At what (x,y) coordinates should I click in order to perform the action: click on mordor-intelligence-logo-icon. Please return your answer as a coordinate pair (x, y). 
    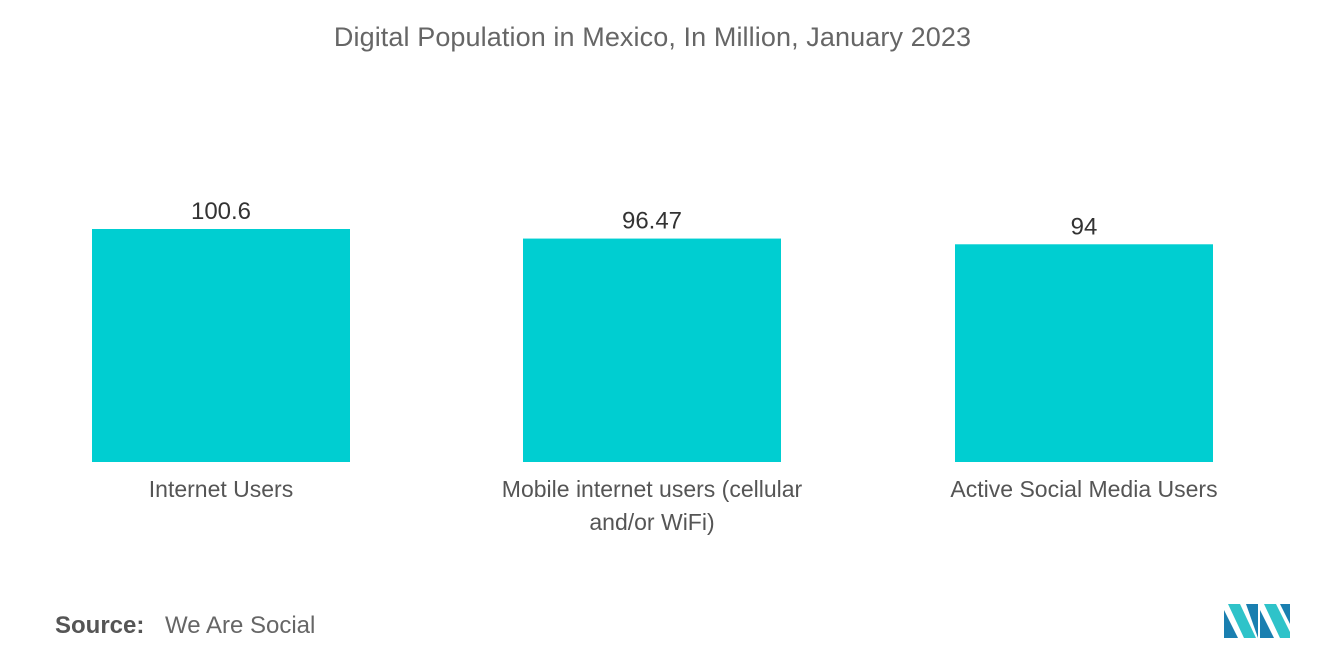
    Looking at the image, I should click on (1257, 621).